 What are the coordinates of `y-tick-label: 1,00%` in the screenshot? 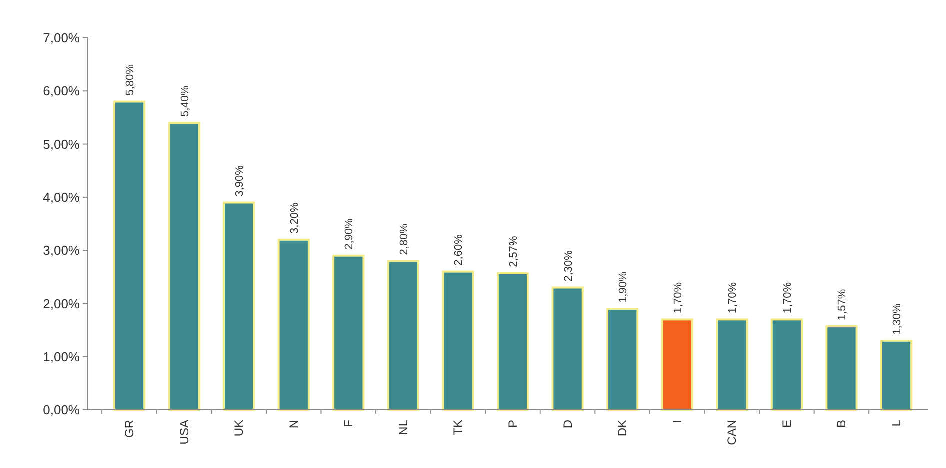 It's located at (61, 356).